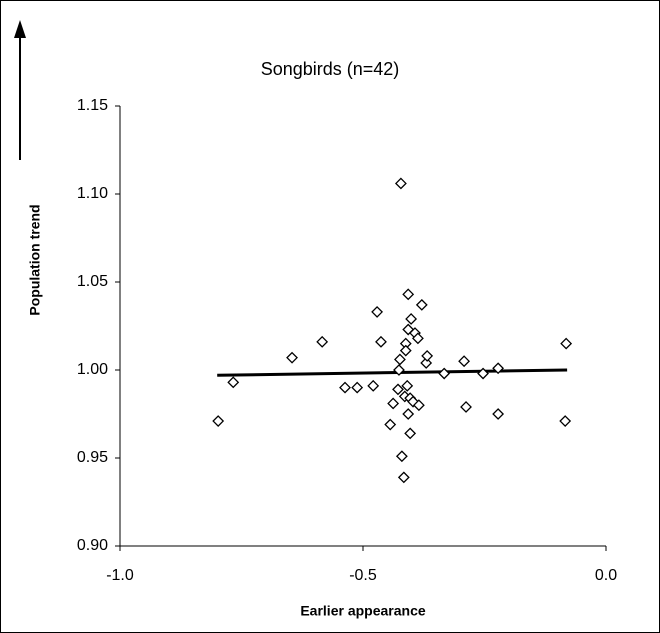  I want to click on y-axis-title: Population trend, so click(35, 259).